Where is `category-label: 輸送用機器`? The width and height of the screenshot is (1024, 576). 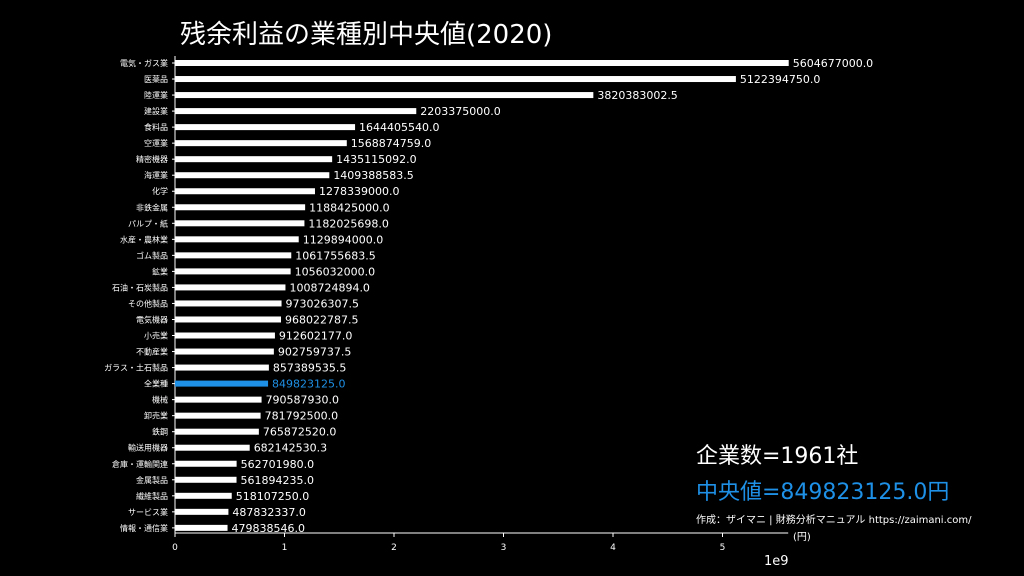 category-label: 輸送用機器 is located at coordinates (148, 448).